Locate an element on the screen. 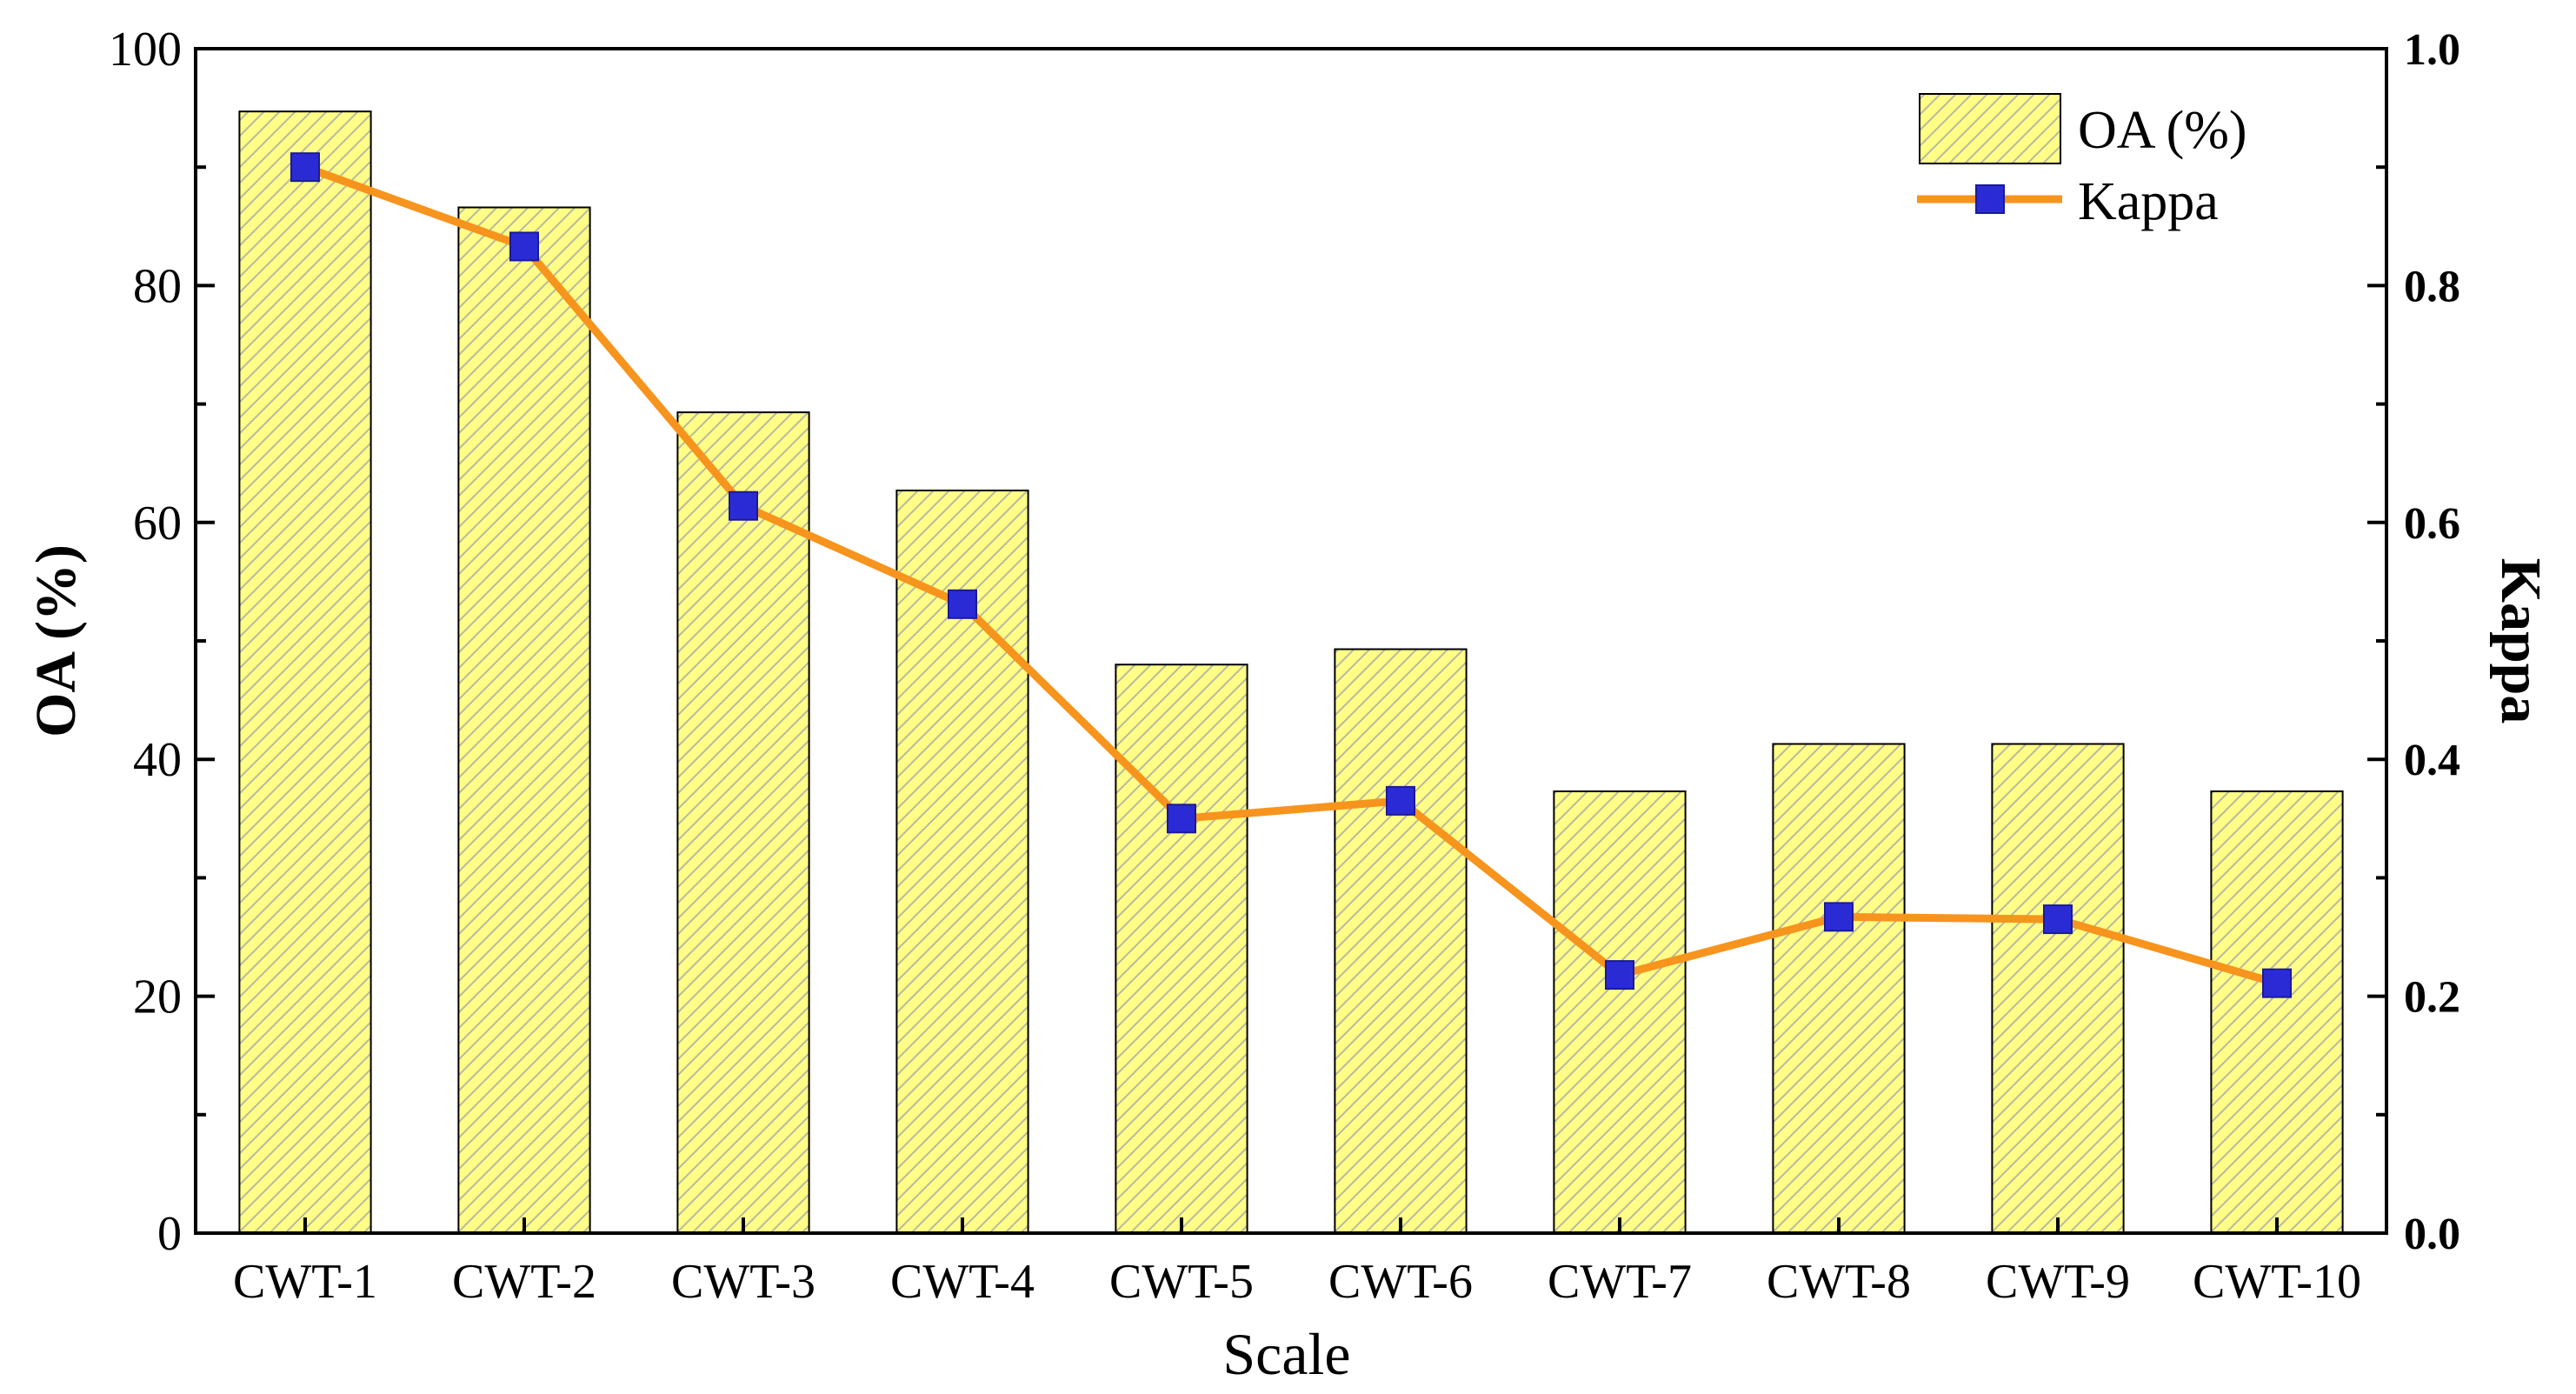  x-tick-label: CWT-2 is located at coordinates (524, 1282).